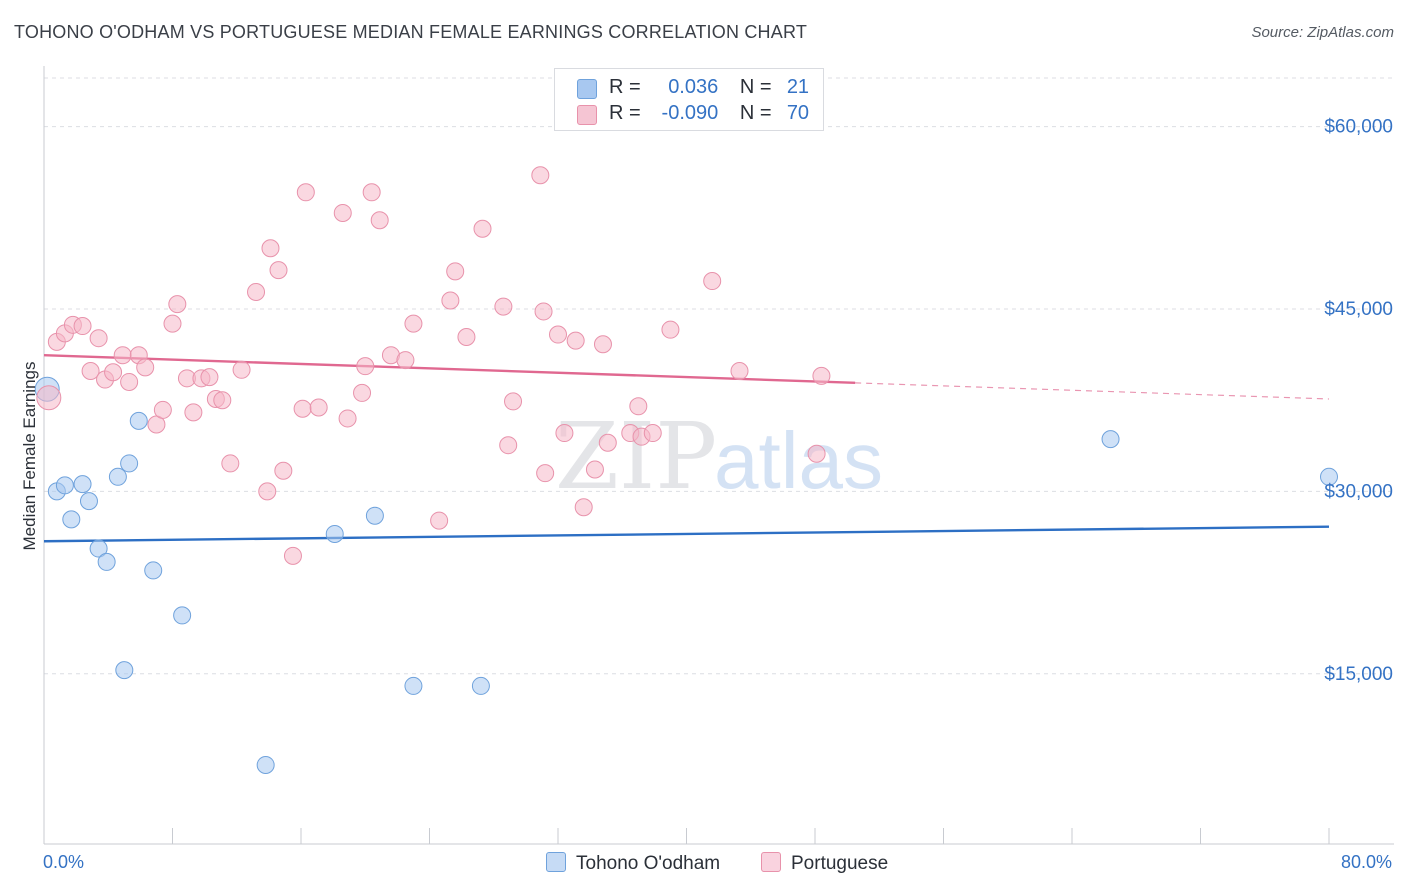 The image size is (1406, 892). I want to click on tohono-n-value: 21, so click(798, 87).